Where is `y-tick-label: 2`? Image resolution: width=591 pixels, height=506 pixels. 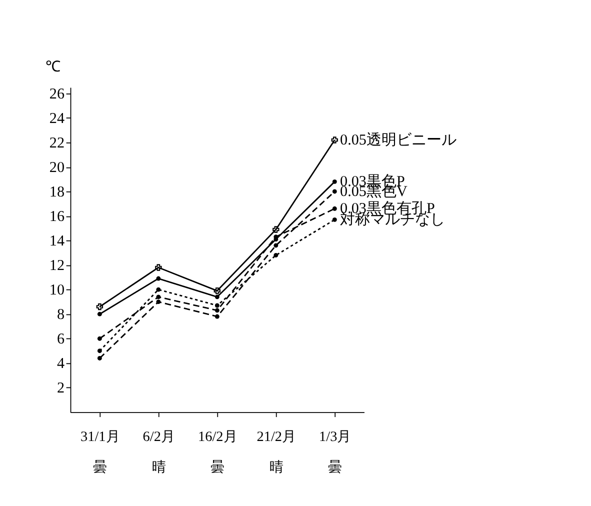
y-tick-label: 2 is located at coordinates (60, 388).